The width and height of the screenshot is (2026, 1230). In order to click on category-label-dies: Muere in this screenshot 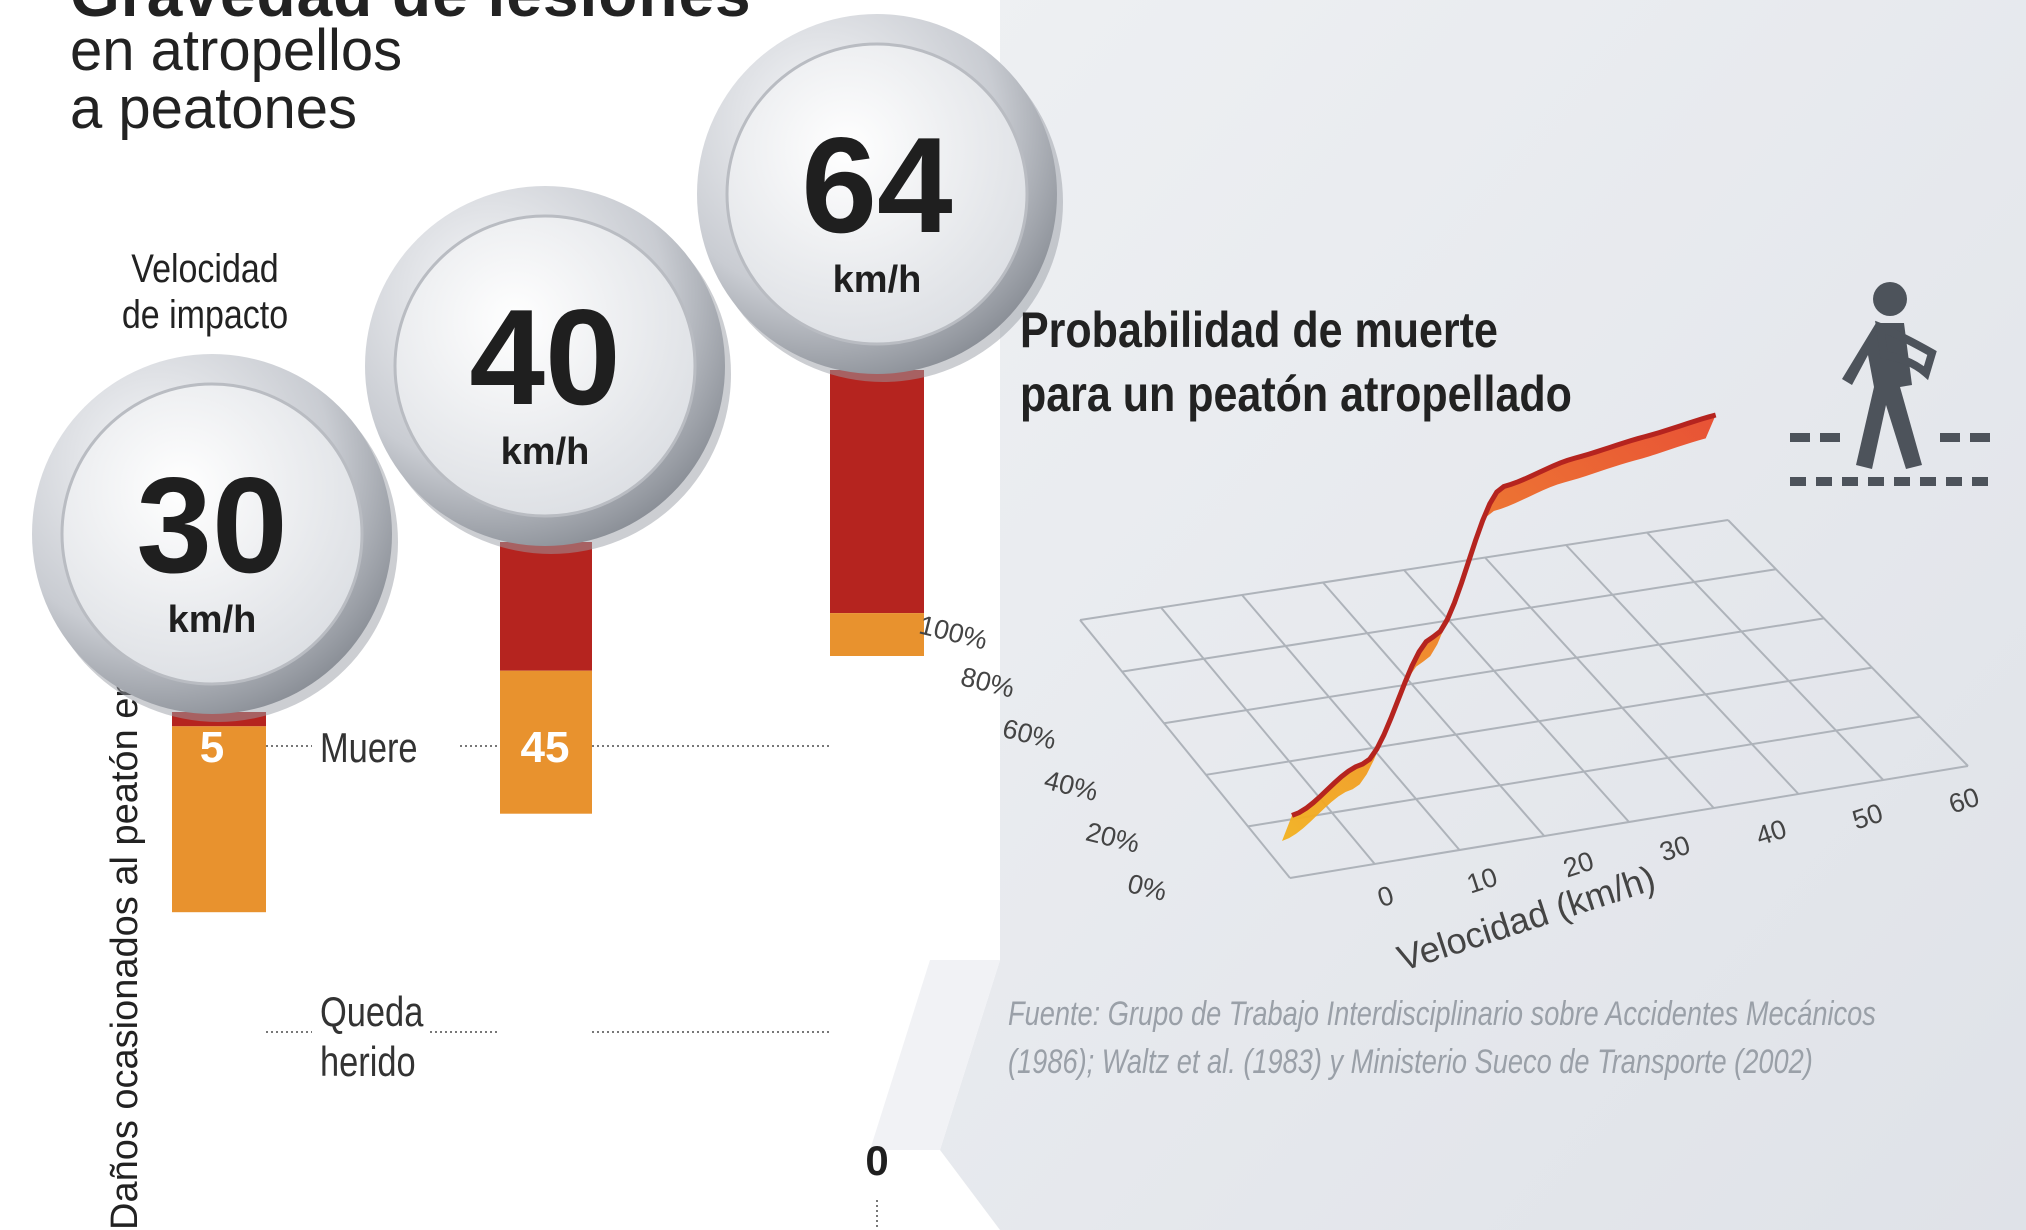, I will do `click(369, 748)`.